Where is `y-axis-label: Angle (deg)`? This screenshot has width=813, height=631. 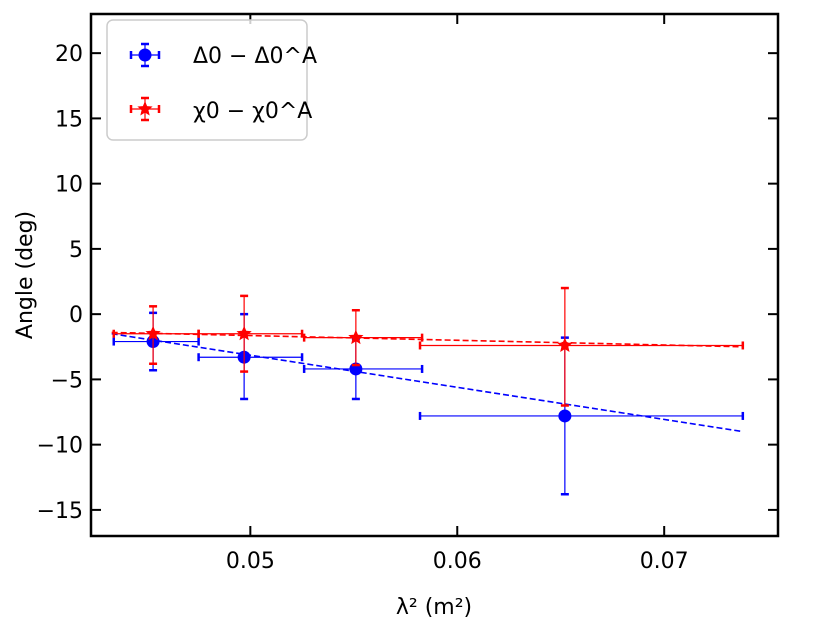
y-axis-label: Angle (deg) is located at coordinates (25, 275).